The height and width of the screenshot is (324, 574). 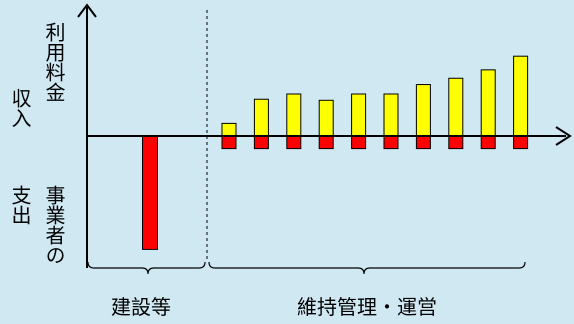 What do you see at coordinates (54, 225) in the screenshot?
I see `expense-label-line1: 事業者の` at bounding box center [54, 225].